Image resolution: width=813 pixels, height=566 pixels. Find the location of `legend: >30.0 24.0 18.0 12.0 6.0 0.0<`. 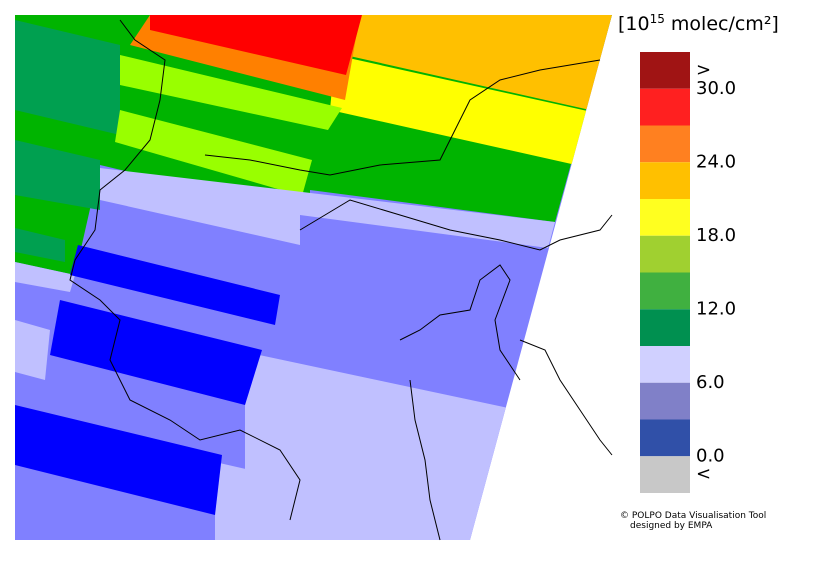

legend: >30.0 24.0 18.0 12.0 6.0 0.0< is located at coordinates (688, 272).